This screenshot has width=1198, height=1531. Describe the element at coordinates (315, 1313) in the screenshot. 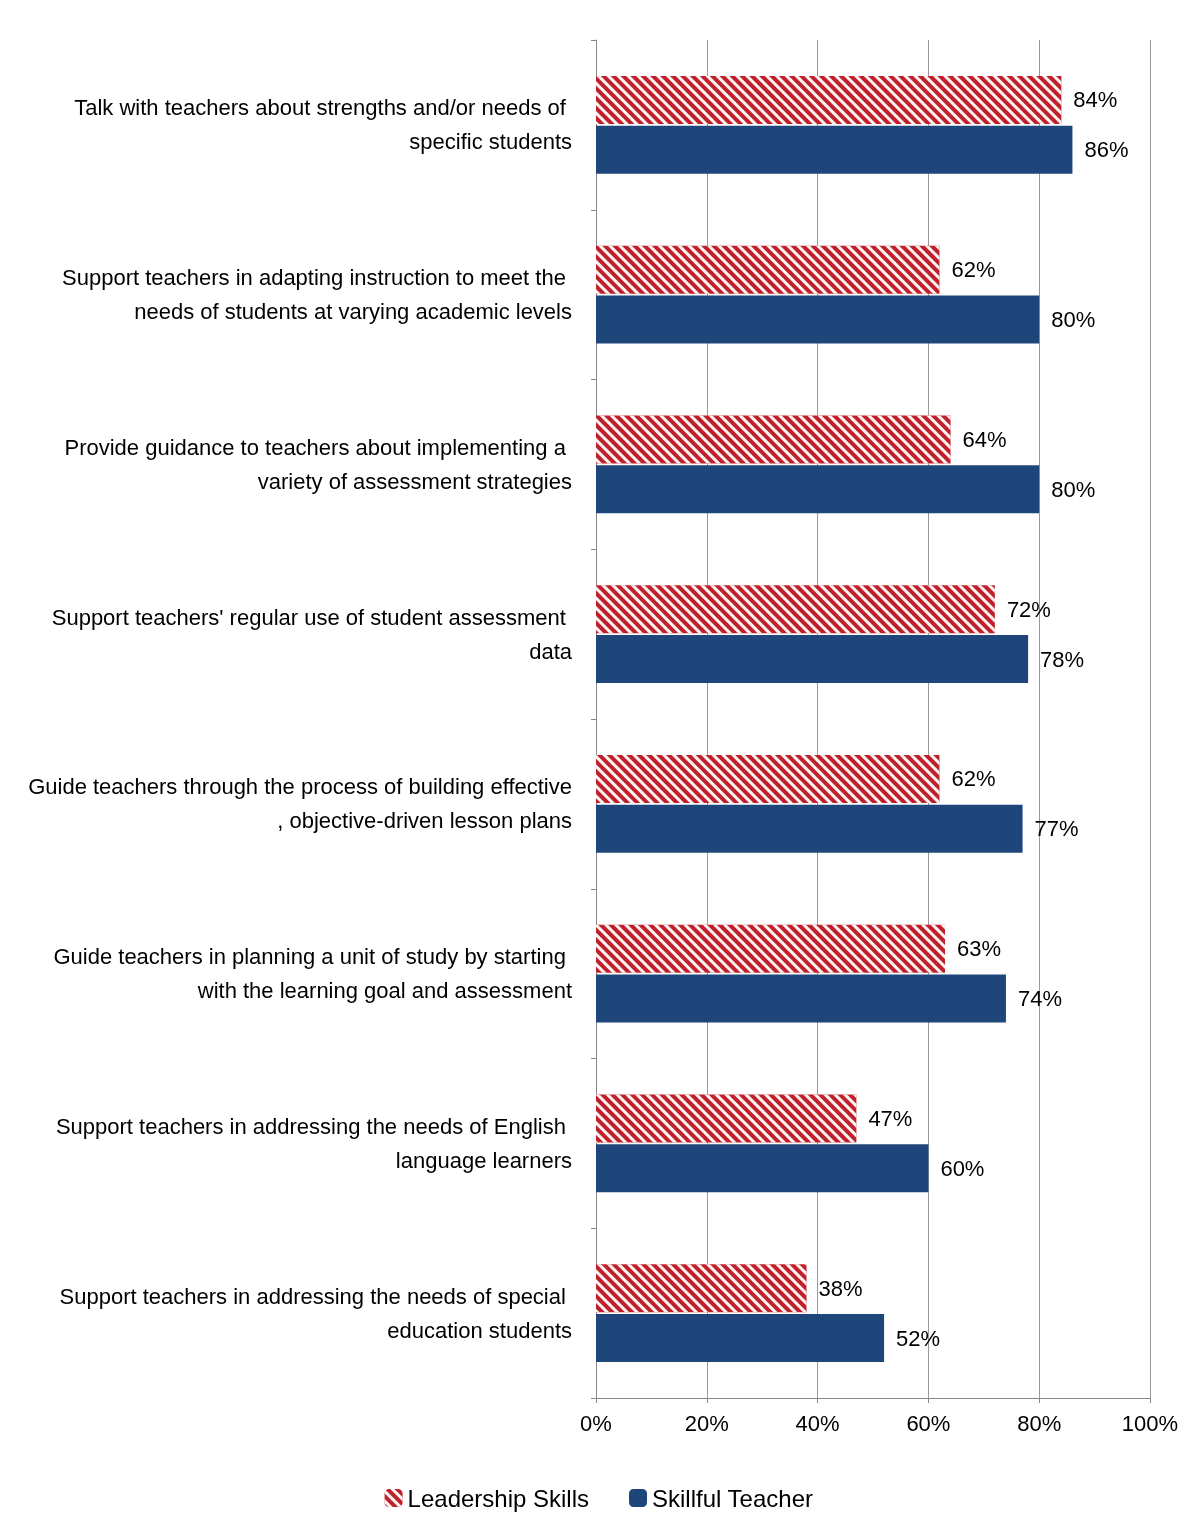

I see `y-tick-label: Support teachers in addressing the needs of special education students` at that location.